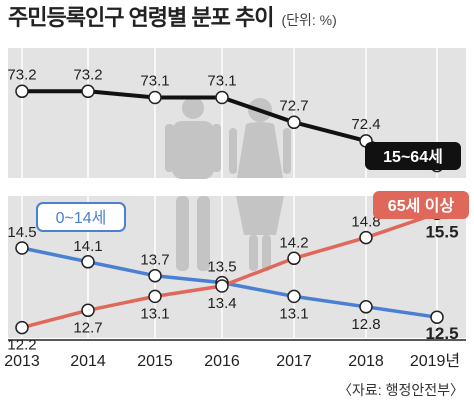 This screenshot has height=404, width=474. I want to click on data-label-working-age-2: 73.1, so click(154, 81).